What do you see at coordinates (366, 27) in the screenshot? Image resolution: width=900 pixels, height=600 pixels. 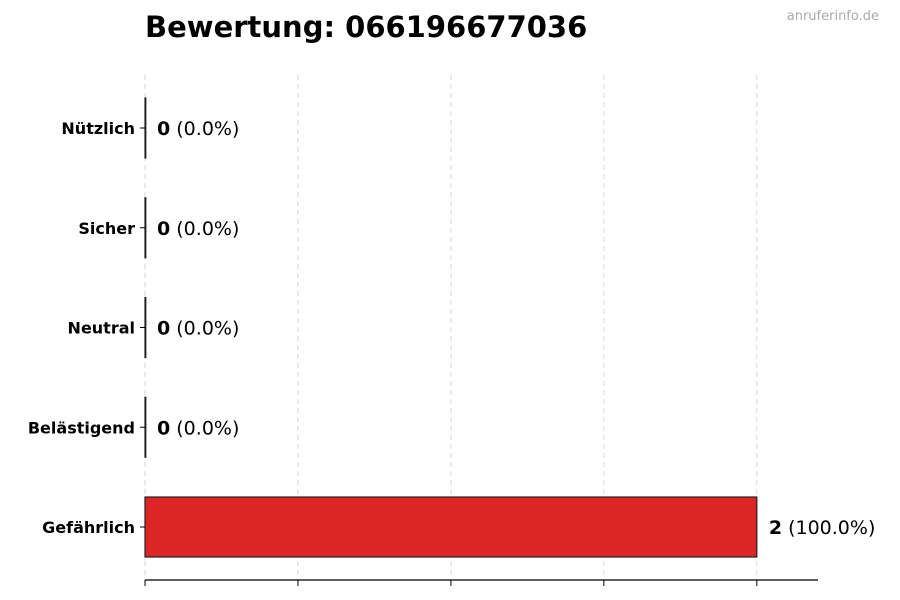 I see `chart-title: Bewertung: 066196677036` at bounding box center [366, 27].